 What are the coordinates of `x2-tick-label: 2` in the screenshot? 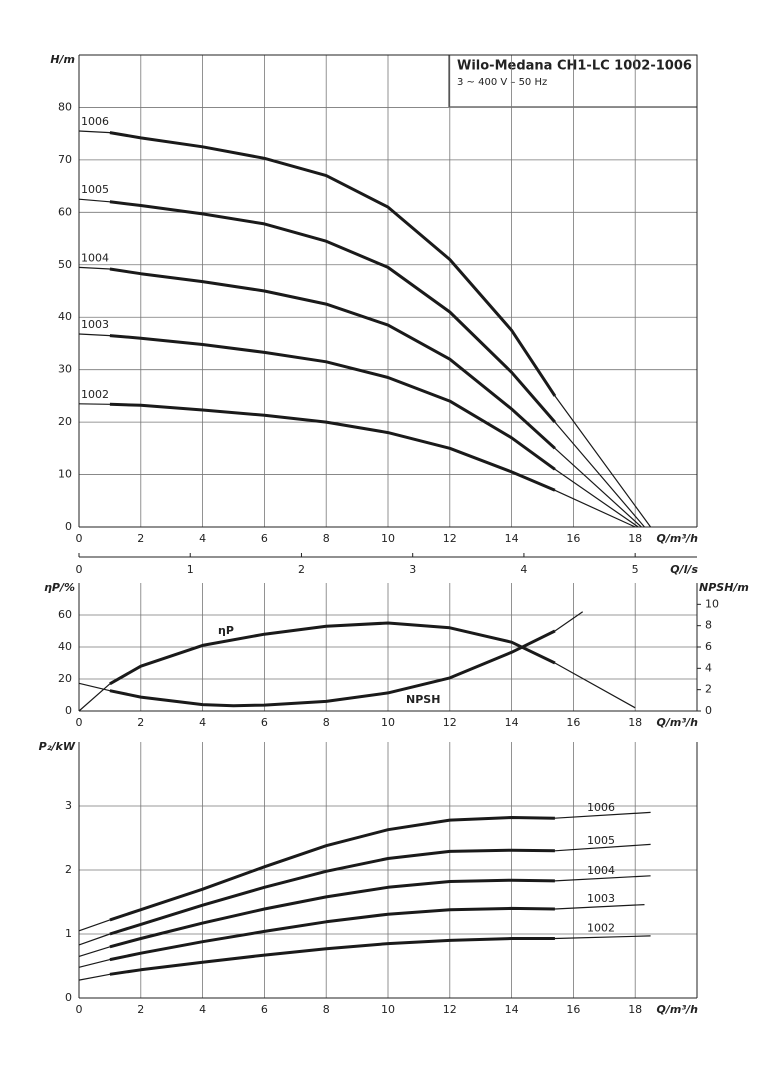 It's located at (301, 569).